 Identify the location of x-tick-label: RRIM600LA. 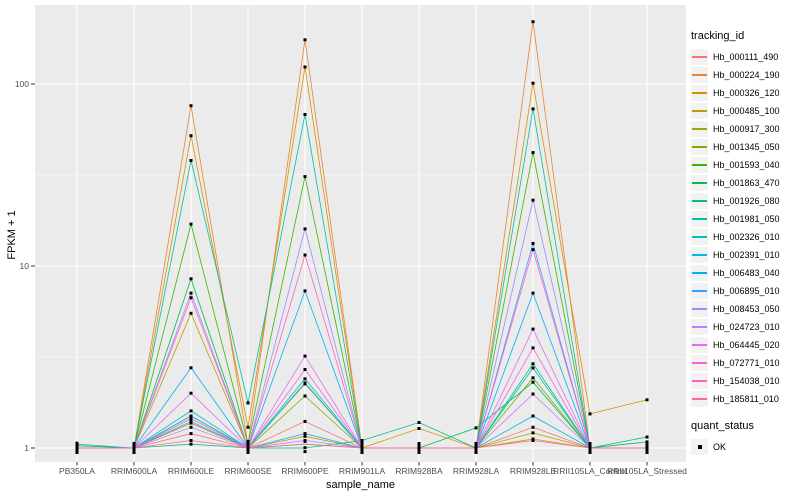
(134, 471).